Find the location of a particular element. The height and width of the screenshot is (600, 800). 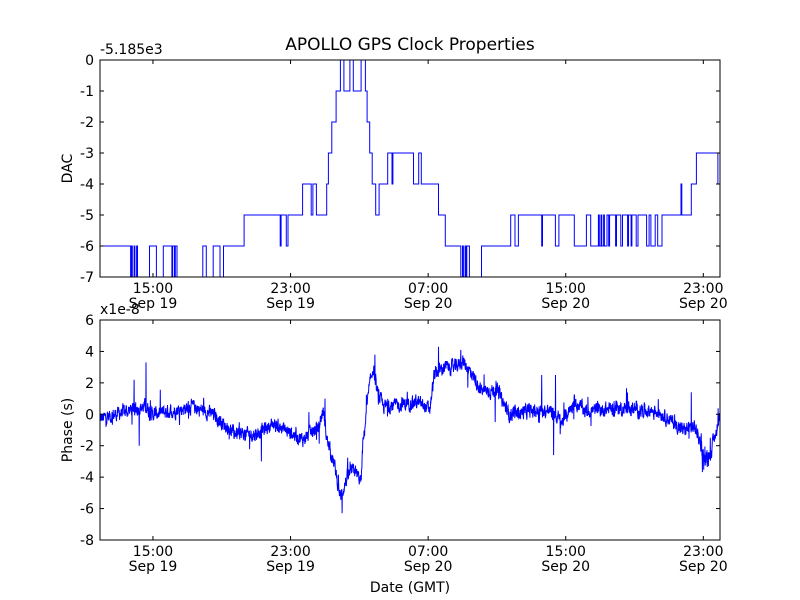

y-offset-text: -5.185e3 is located at coordinates (131, 50).